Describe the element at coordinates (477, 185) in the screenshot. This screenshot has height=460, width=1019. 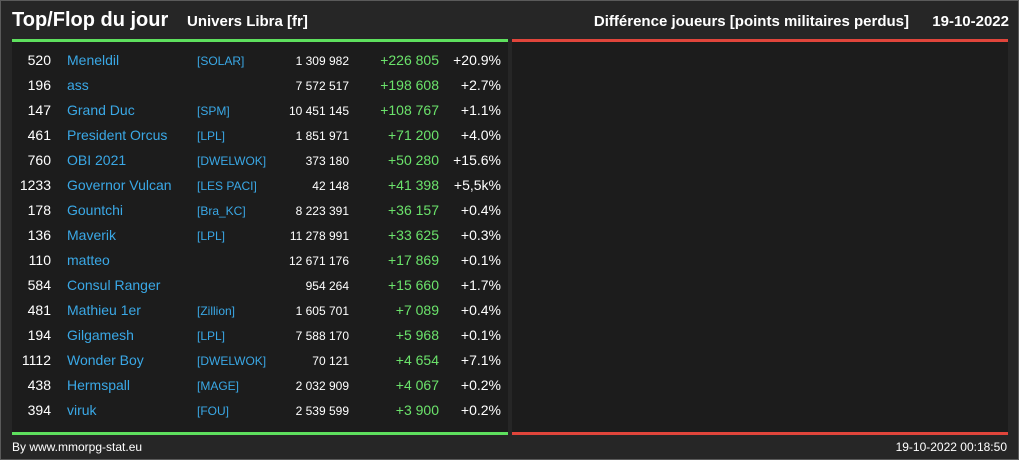
I see `percent-change: +5,5k%` at that location.